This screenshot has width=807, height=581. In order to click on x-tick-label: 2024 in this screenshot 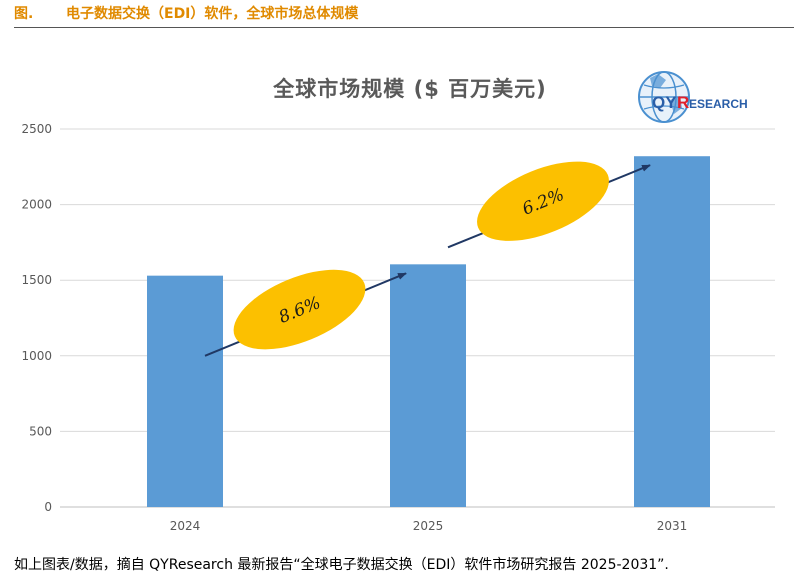, I will do `click(185, 526)`.